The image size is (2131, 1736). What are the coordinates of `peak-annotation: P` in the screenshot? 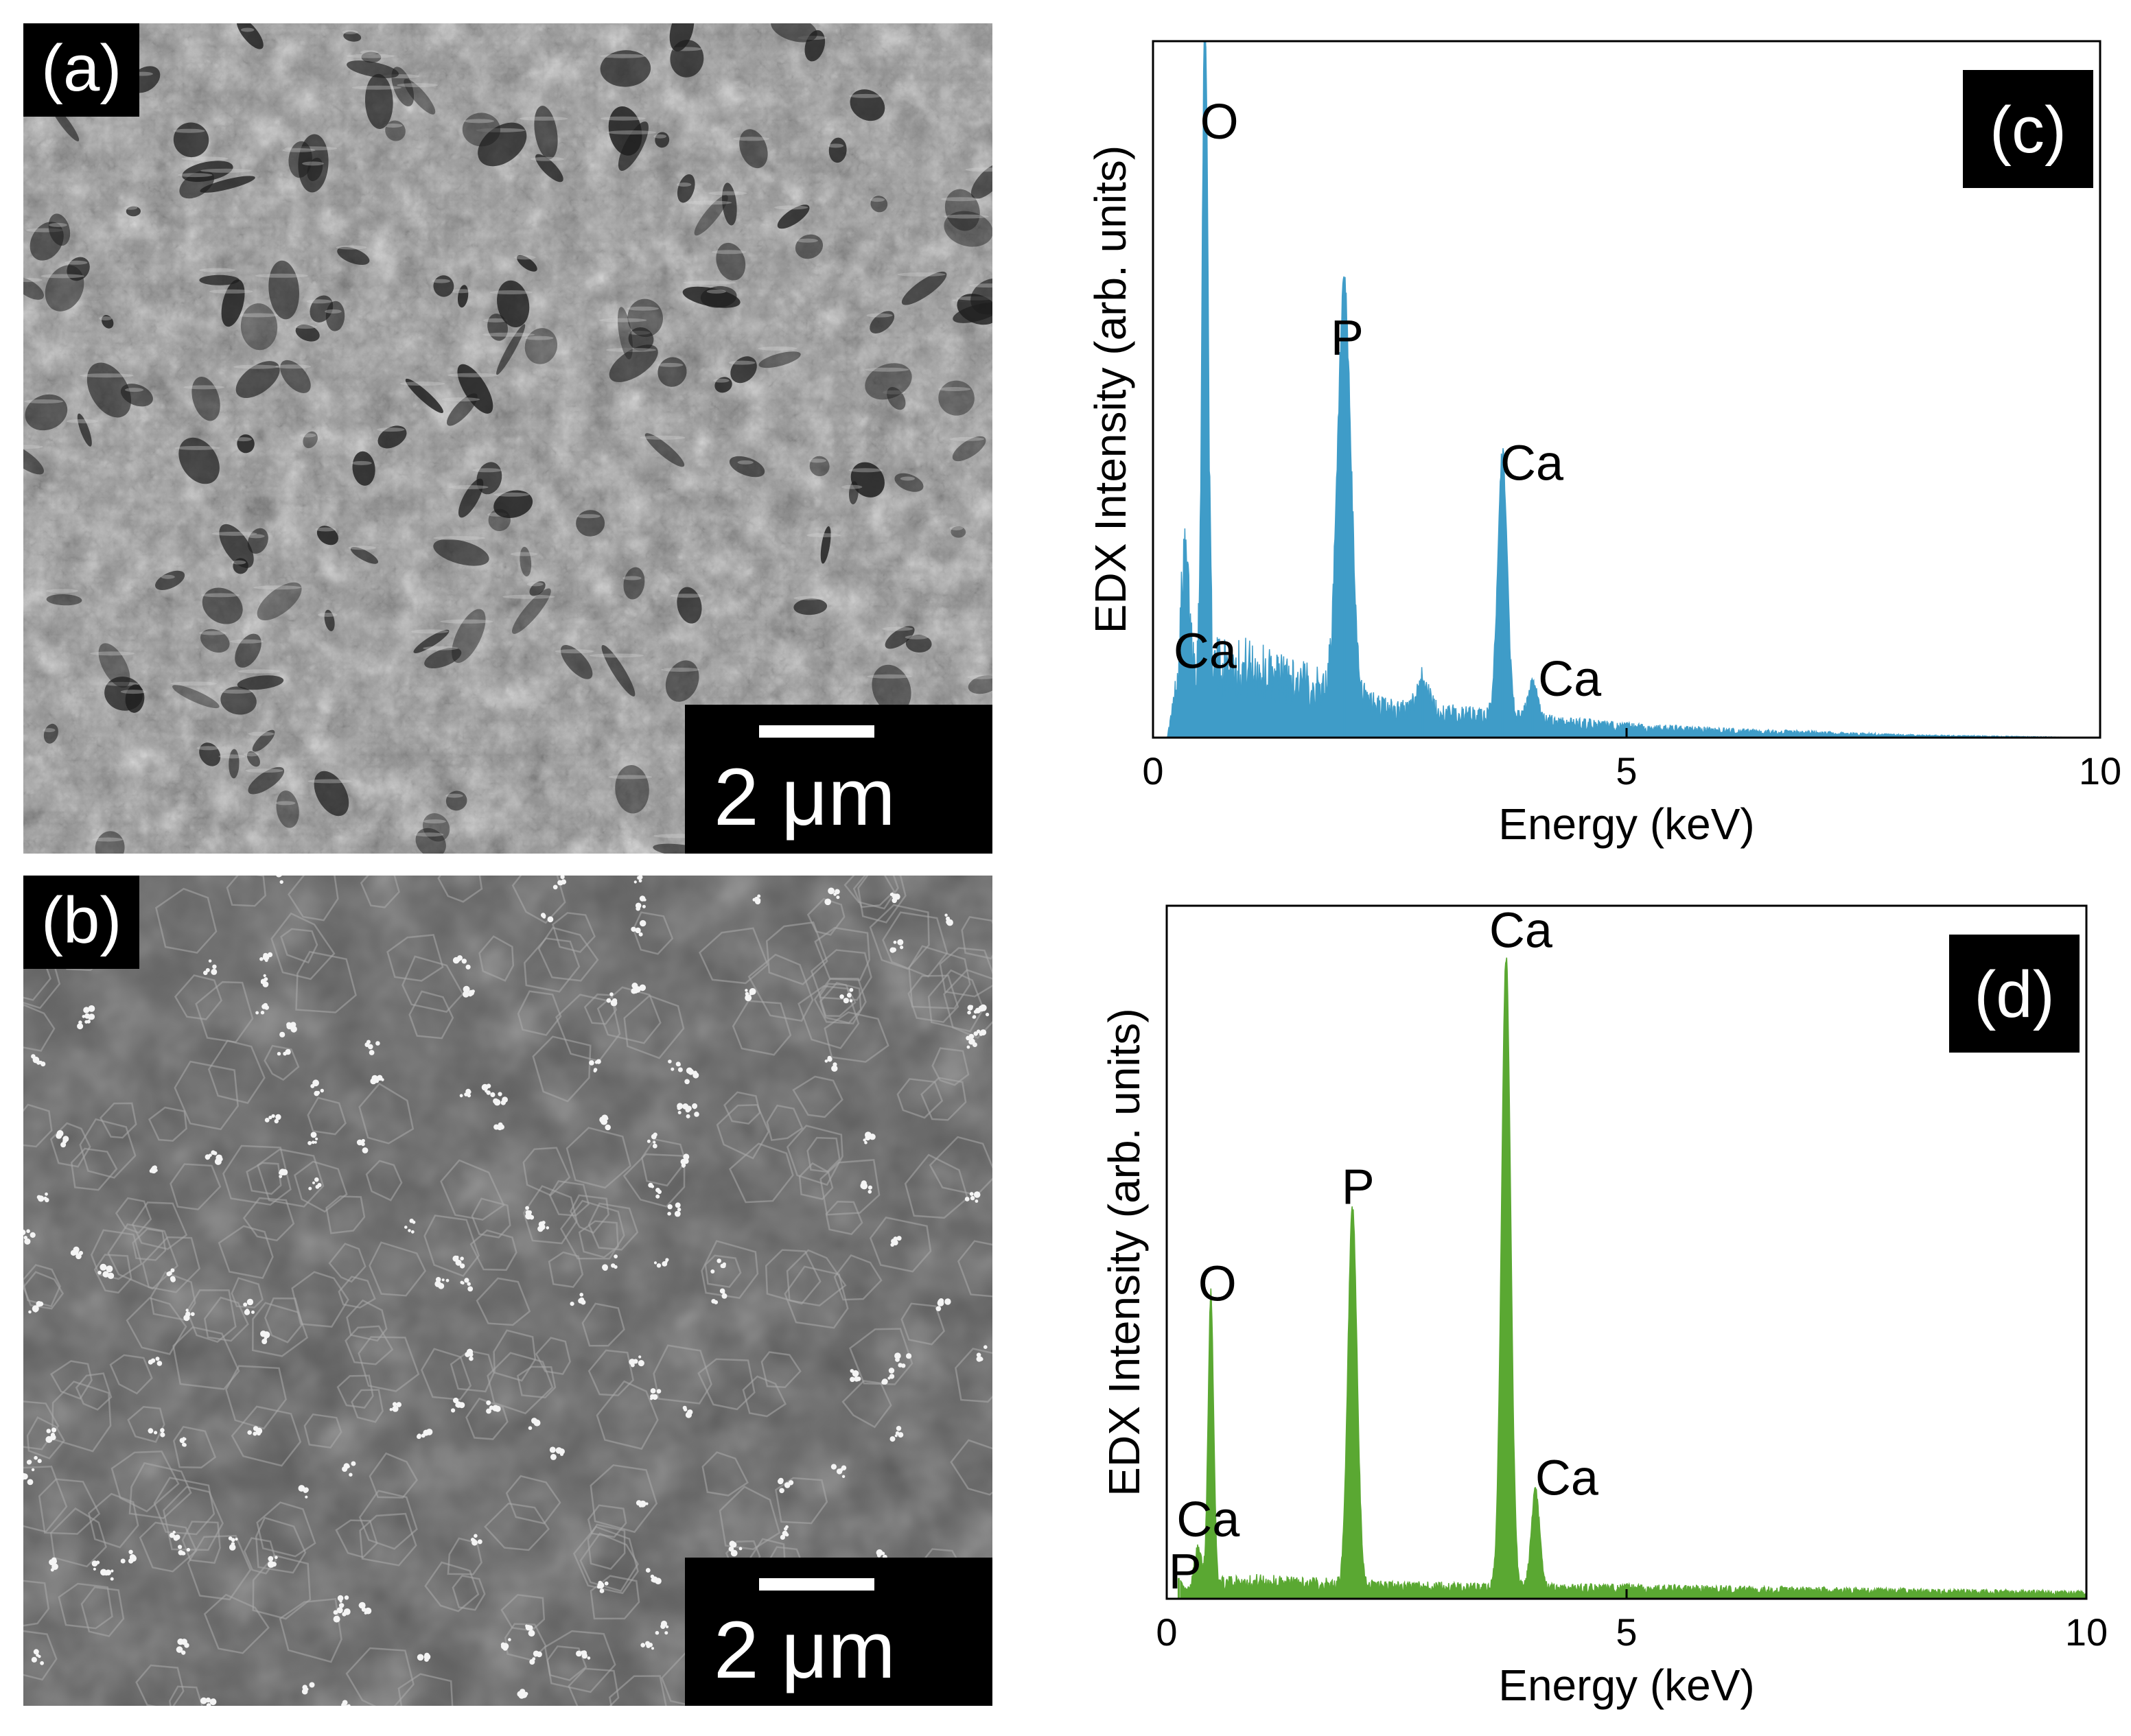 It's located at (1348, 338).